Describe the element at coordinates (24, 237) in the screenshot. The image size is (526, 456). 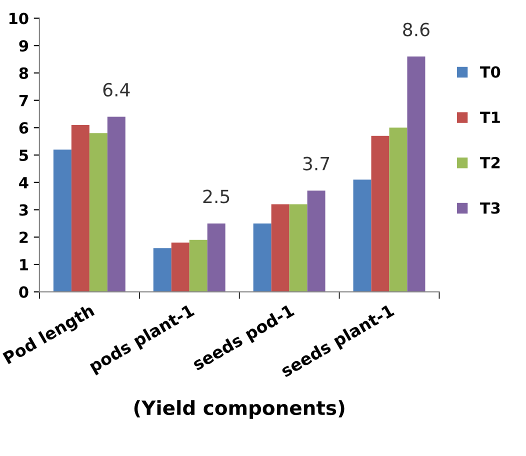
I see `y-tick-label: 2` at that location.